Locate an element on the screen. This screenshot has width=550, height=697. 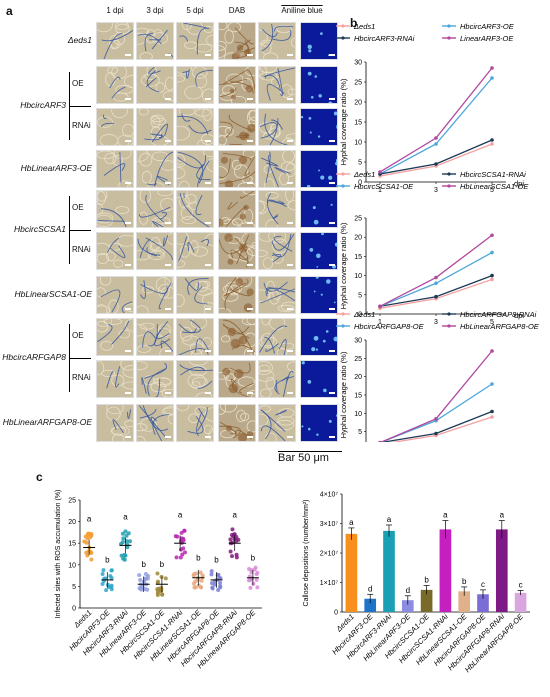
panel-a-letter: a is located at coordinates (9, 11).